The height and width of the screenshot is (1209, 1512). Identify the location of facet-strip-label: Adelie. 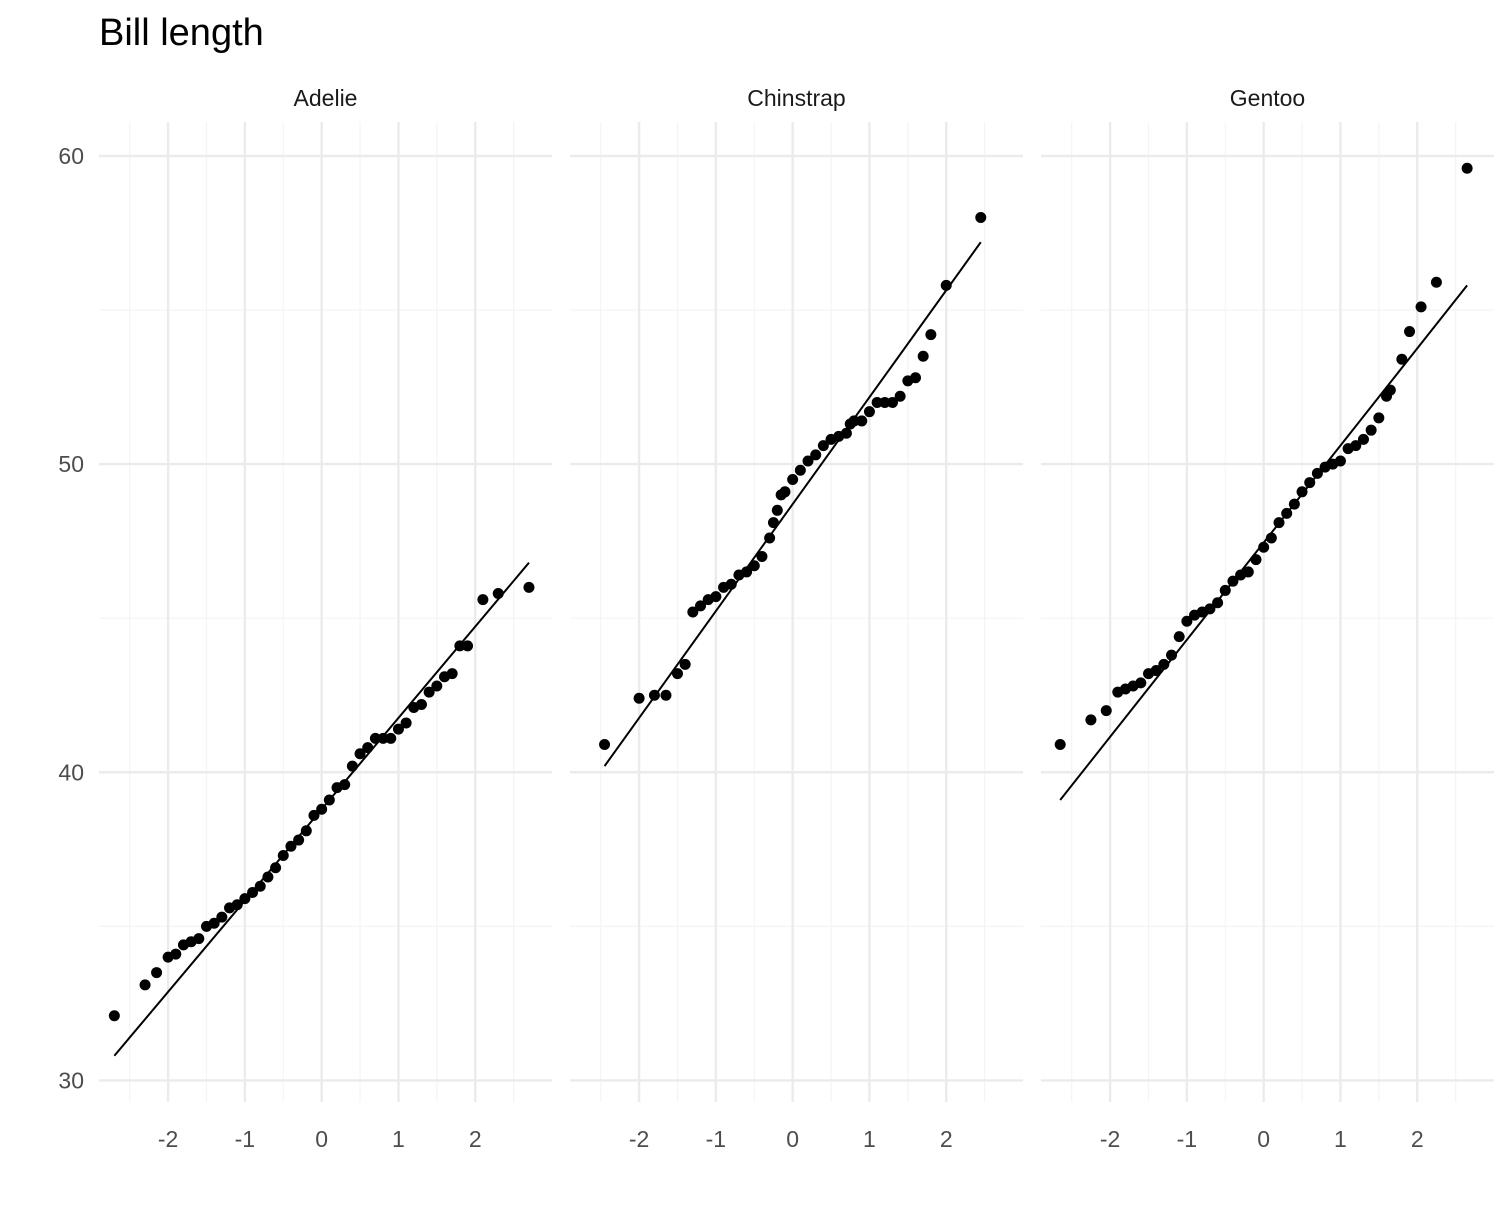
(326, 98).